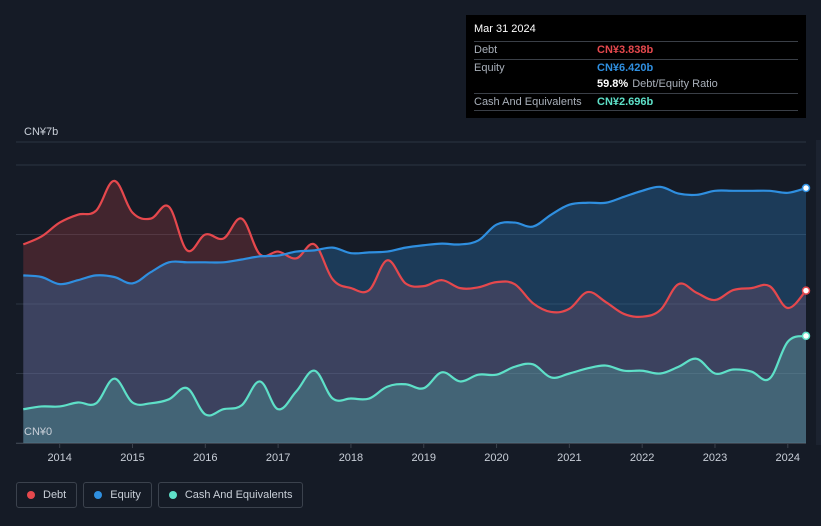 The image size is (821, 526). Describe the element at coordinates (675, 84) in the screenshot. I see `tooltip-ratio-label: Debt/Equity Ratio` at that location.